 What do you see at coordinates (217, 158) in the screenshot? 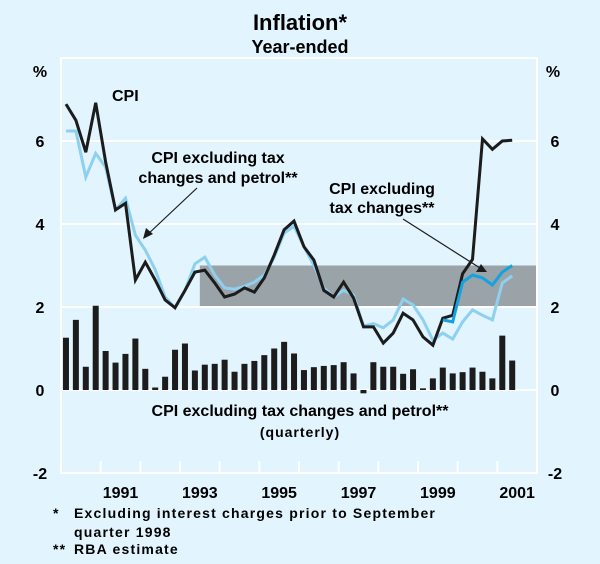
I see `label-excl-tax-petrol-line1: CPI excluding tax` at bounding box center [217, 158].